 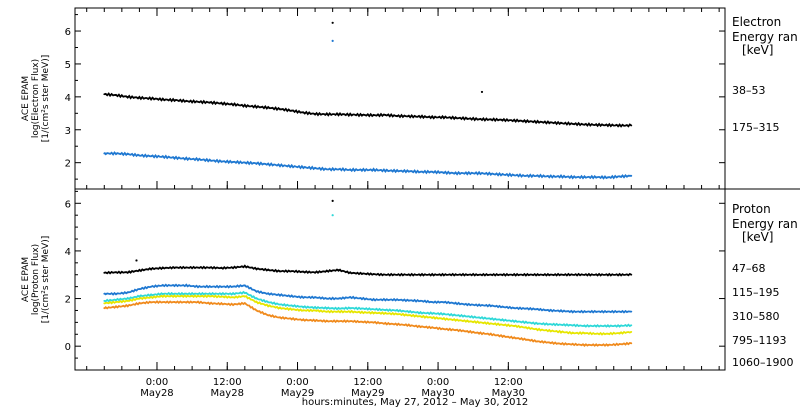 I want to click on y-axis-title-line: ACE EPAM, so click(x=26, y=98).